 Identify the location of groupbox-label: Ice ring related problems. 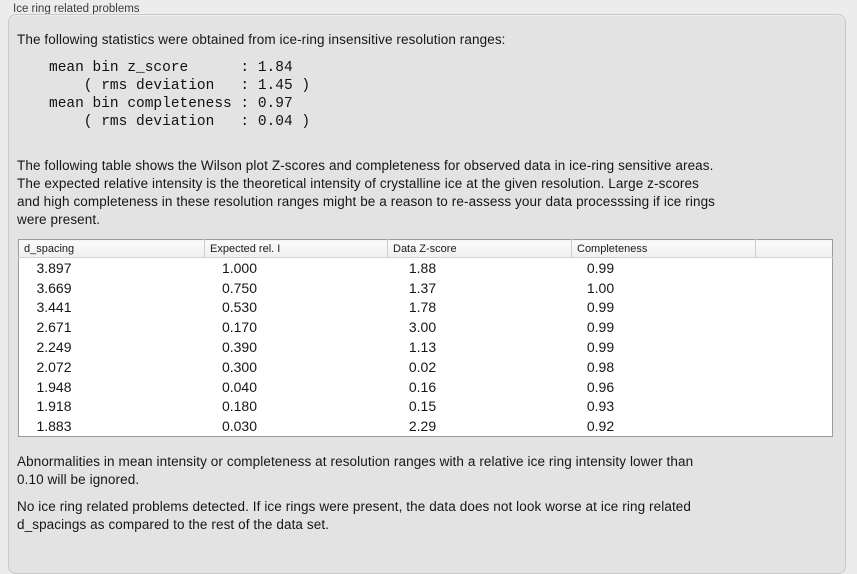
(76, 9).